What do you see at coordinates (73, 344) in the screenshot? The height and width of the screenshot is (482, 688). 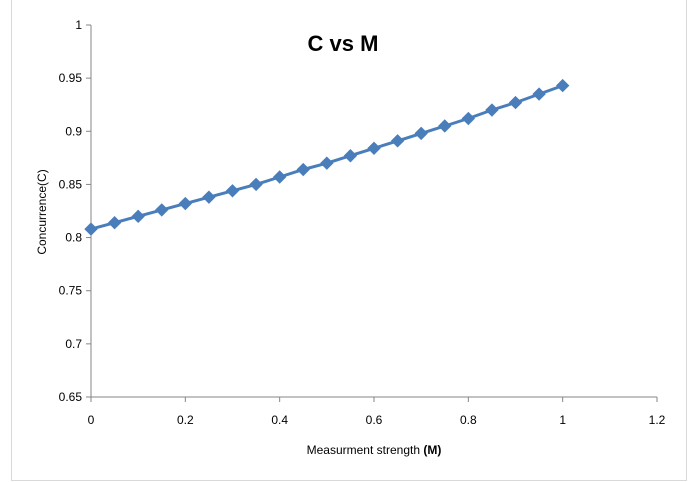 I see `y-tick-label: 0.7` at bounding box center [73, 344].